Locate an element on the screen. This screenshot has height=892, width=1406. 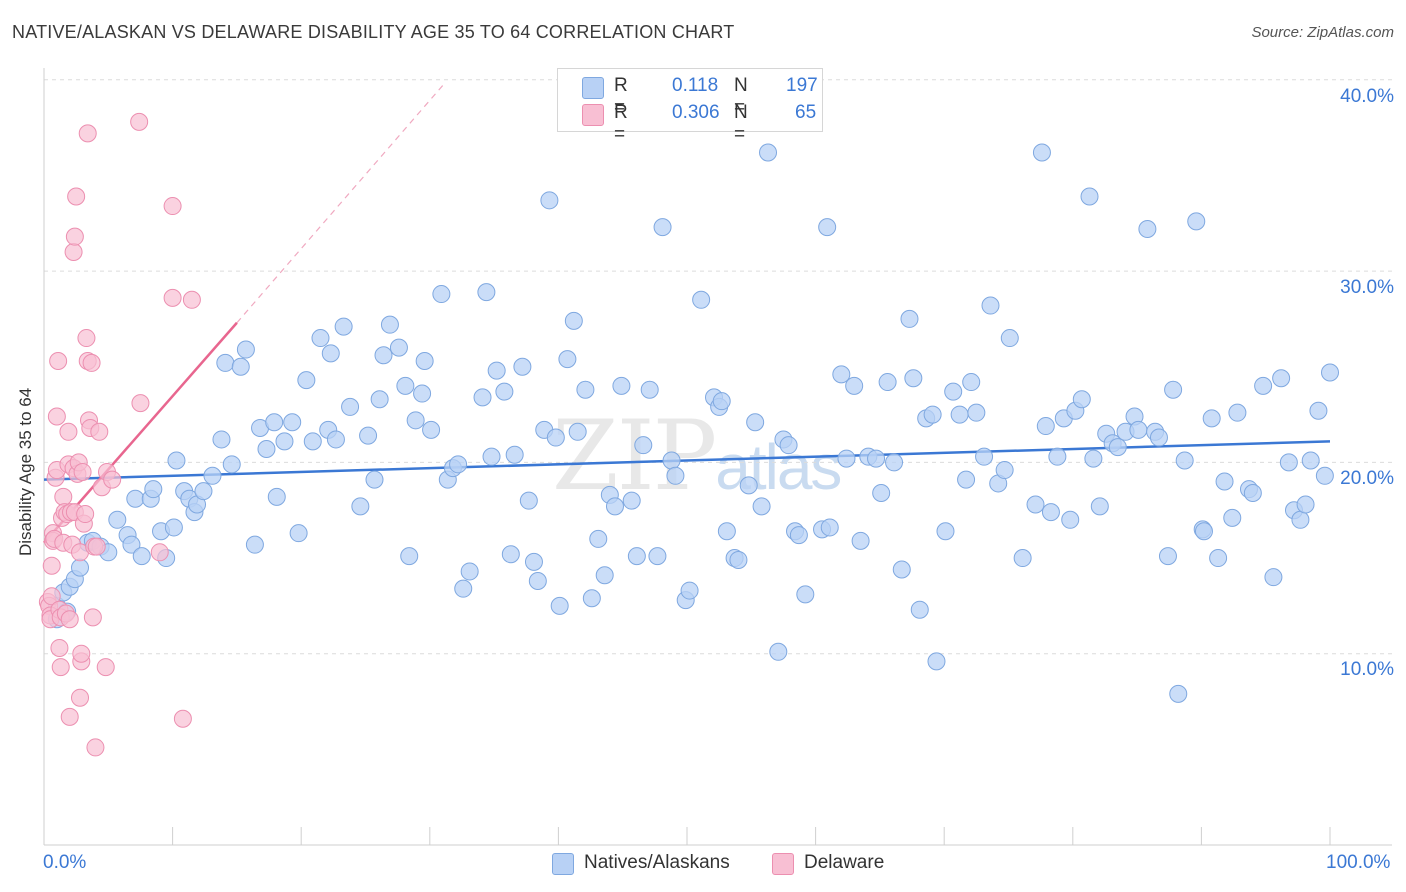
natives-swatch is located at coordinates (563, 864).